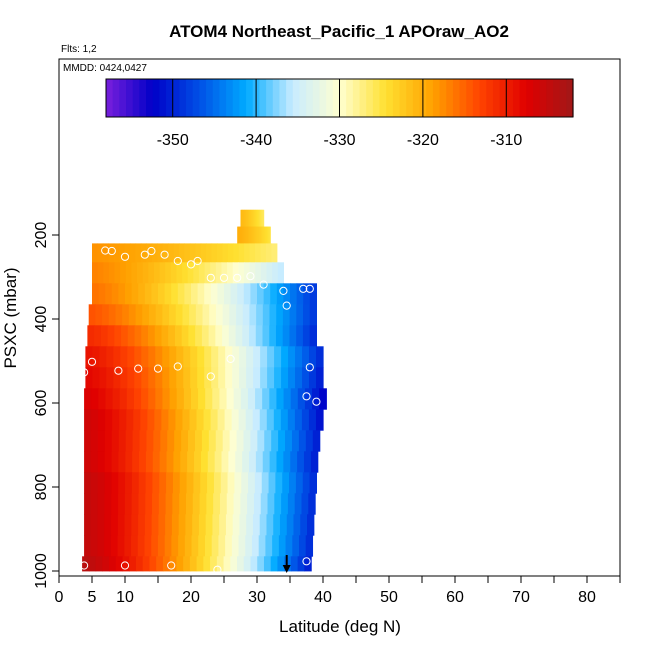 Image resolution: width=650 pixels, height=650 pixels. Describe the element at coordinates (339, 113) in the screenshot. I see `colorbar: -350 -340 -330 -320 -310` at that location.